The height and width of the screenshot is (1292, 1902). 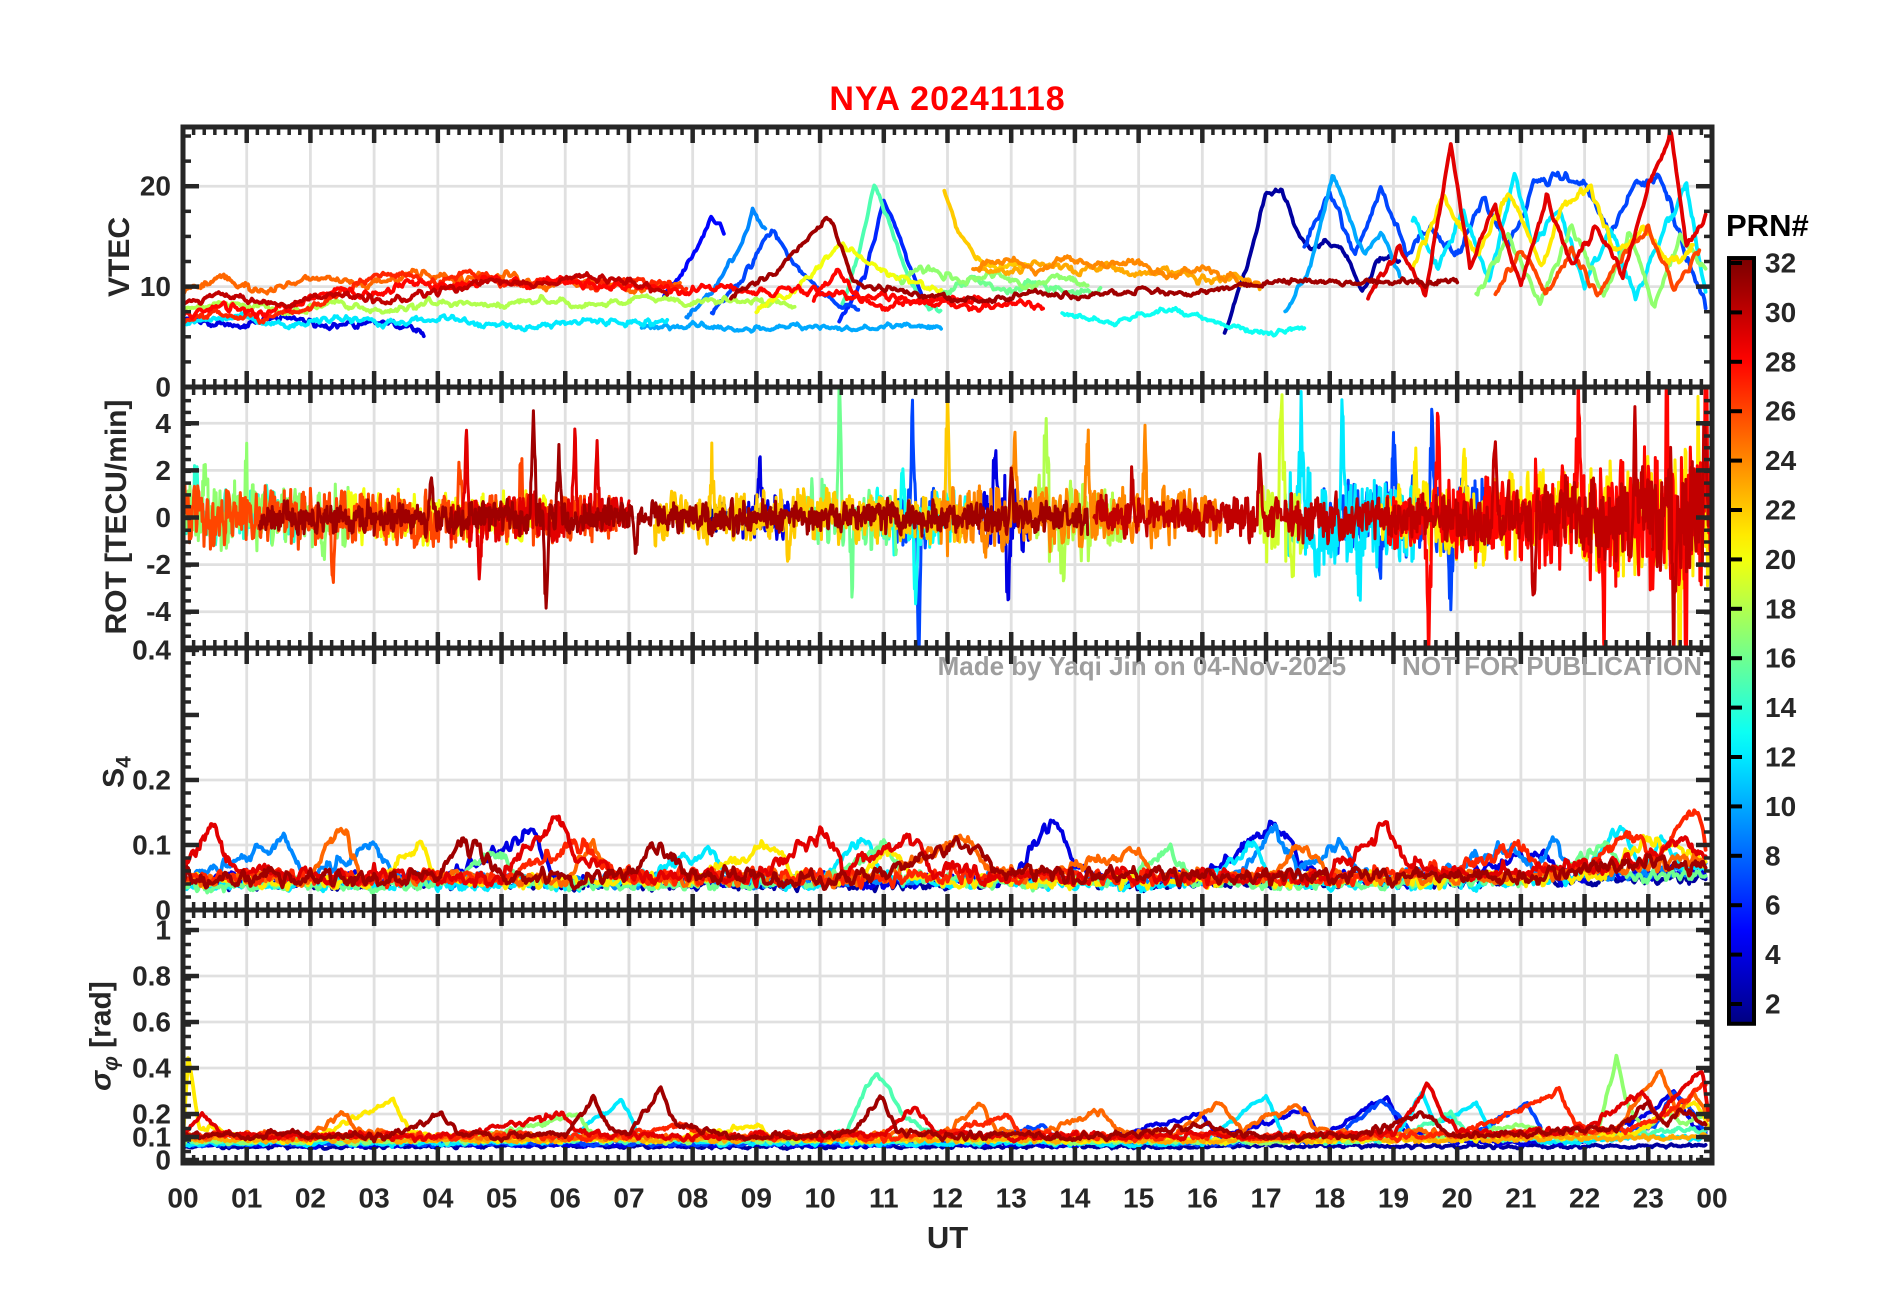 I want to click on colorbar-tick-label: 2, so click(x=1773, y=1004).